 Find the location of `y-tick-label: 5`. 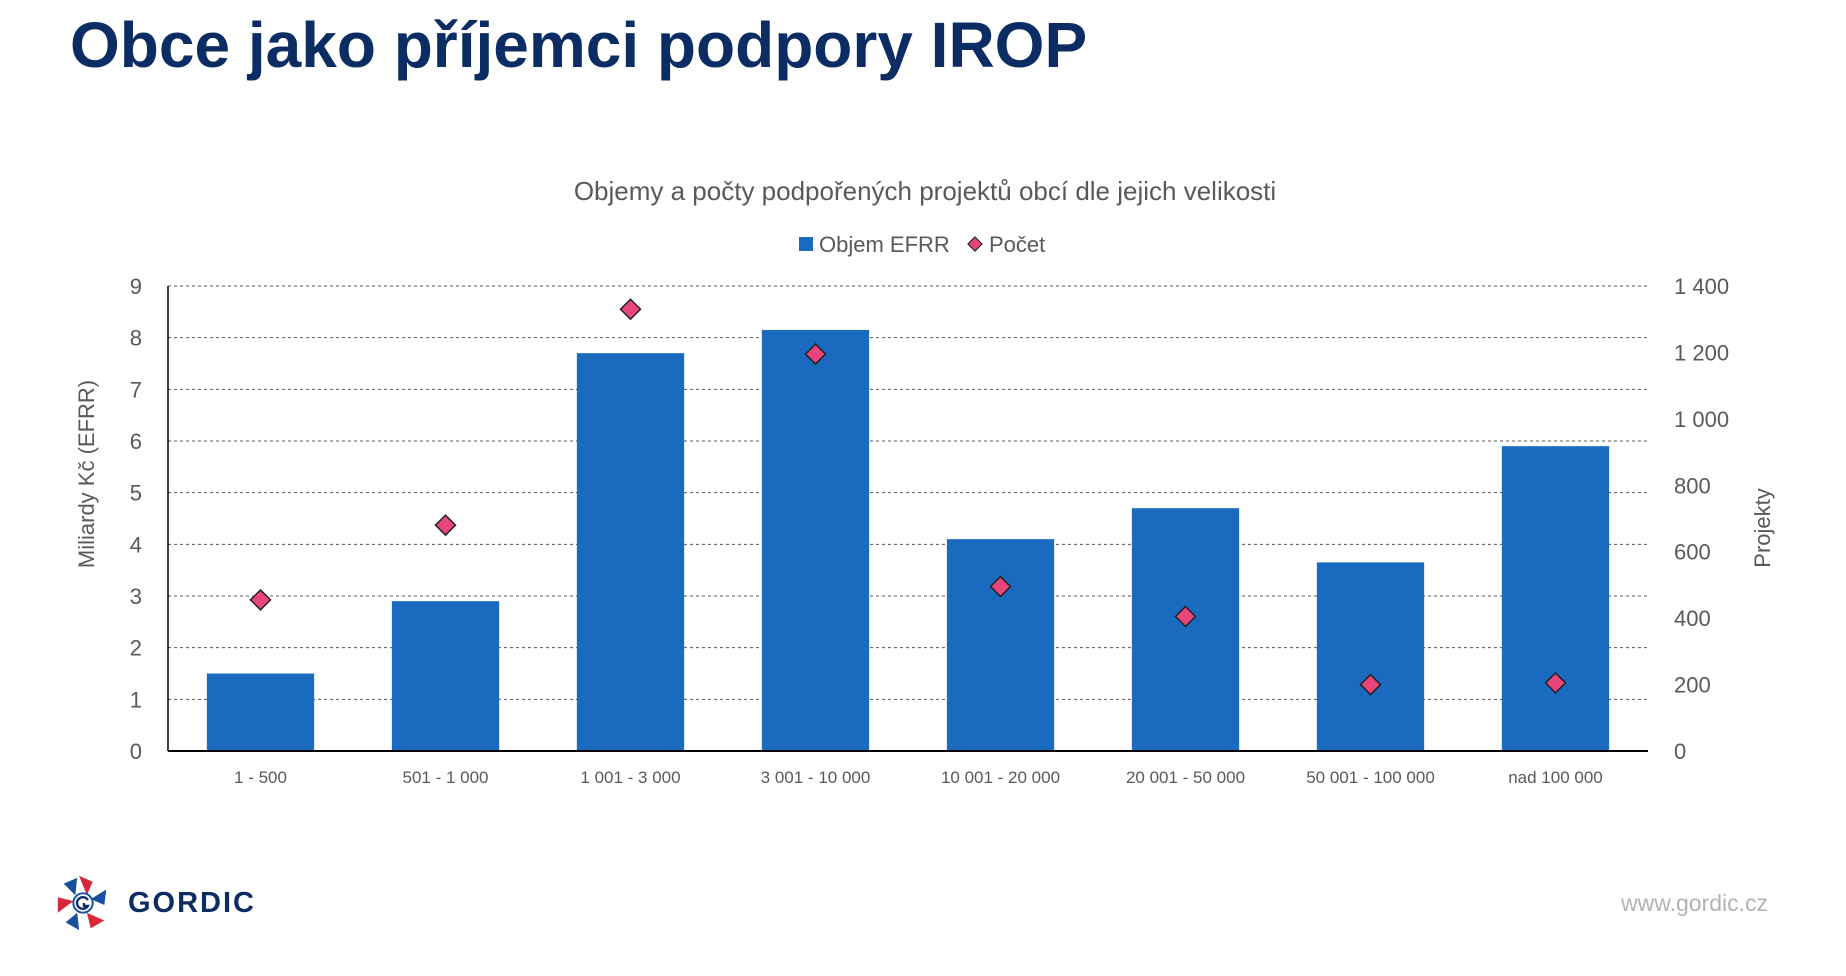

y-tick-label: 5 is located at coordinates (136, 493).